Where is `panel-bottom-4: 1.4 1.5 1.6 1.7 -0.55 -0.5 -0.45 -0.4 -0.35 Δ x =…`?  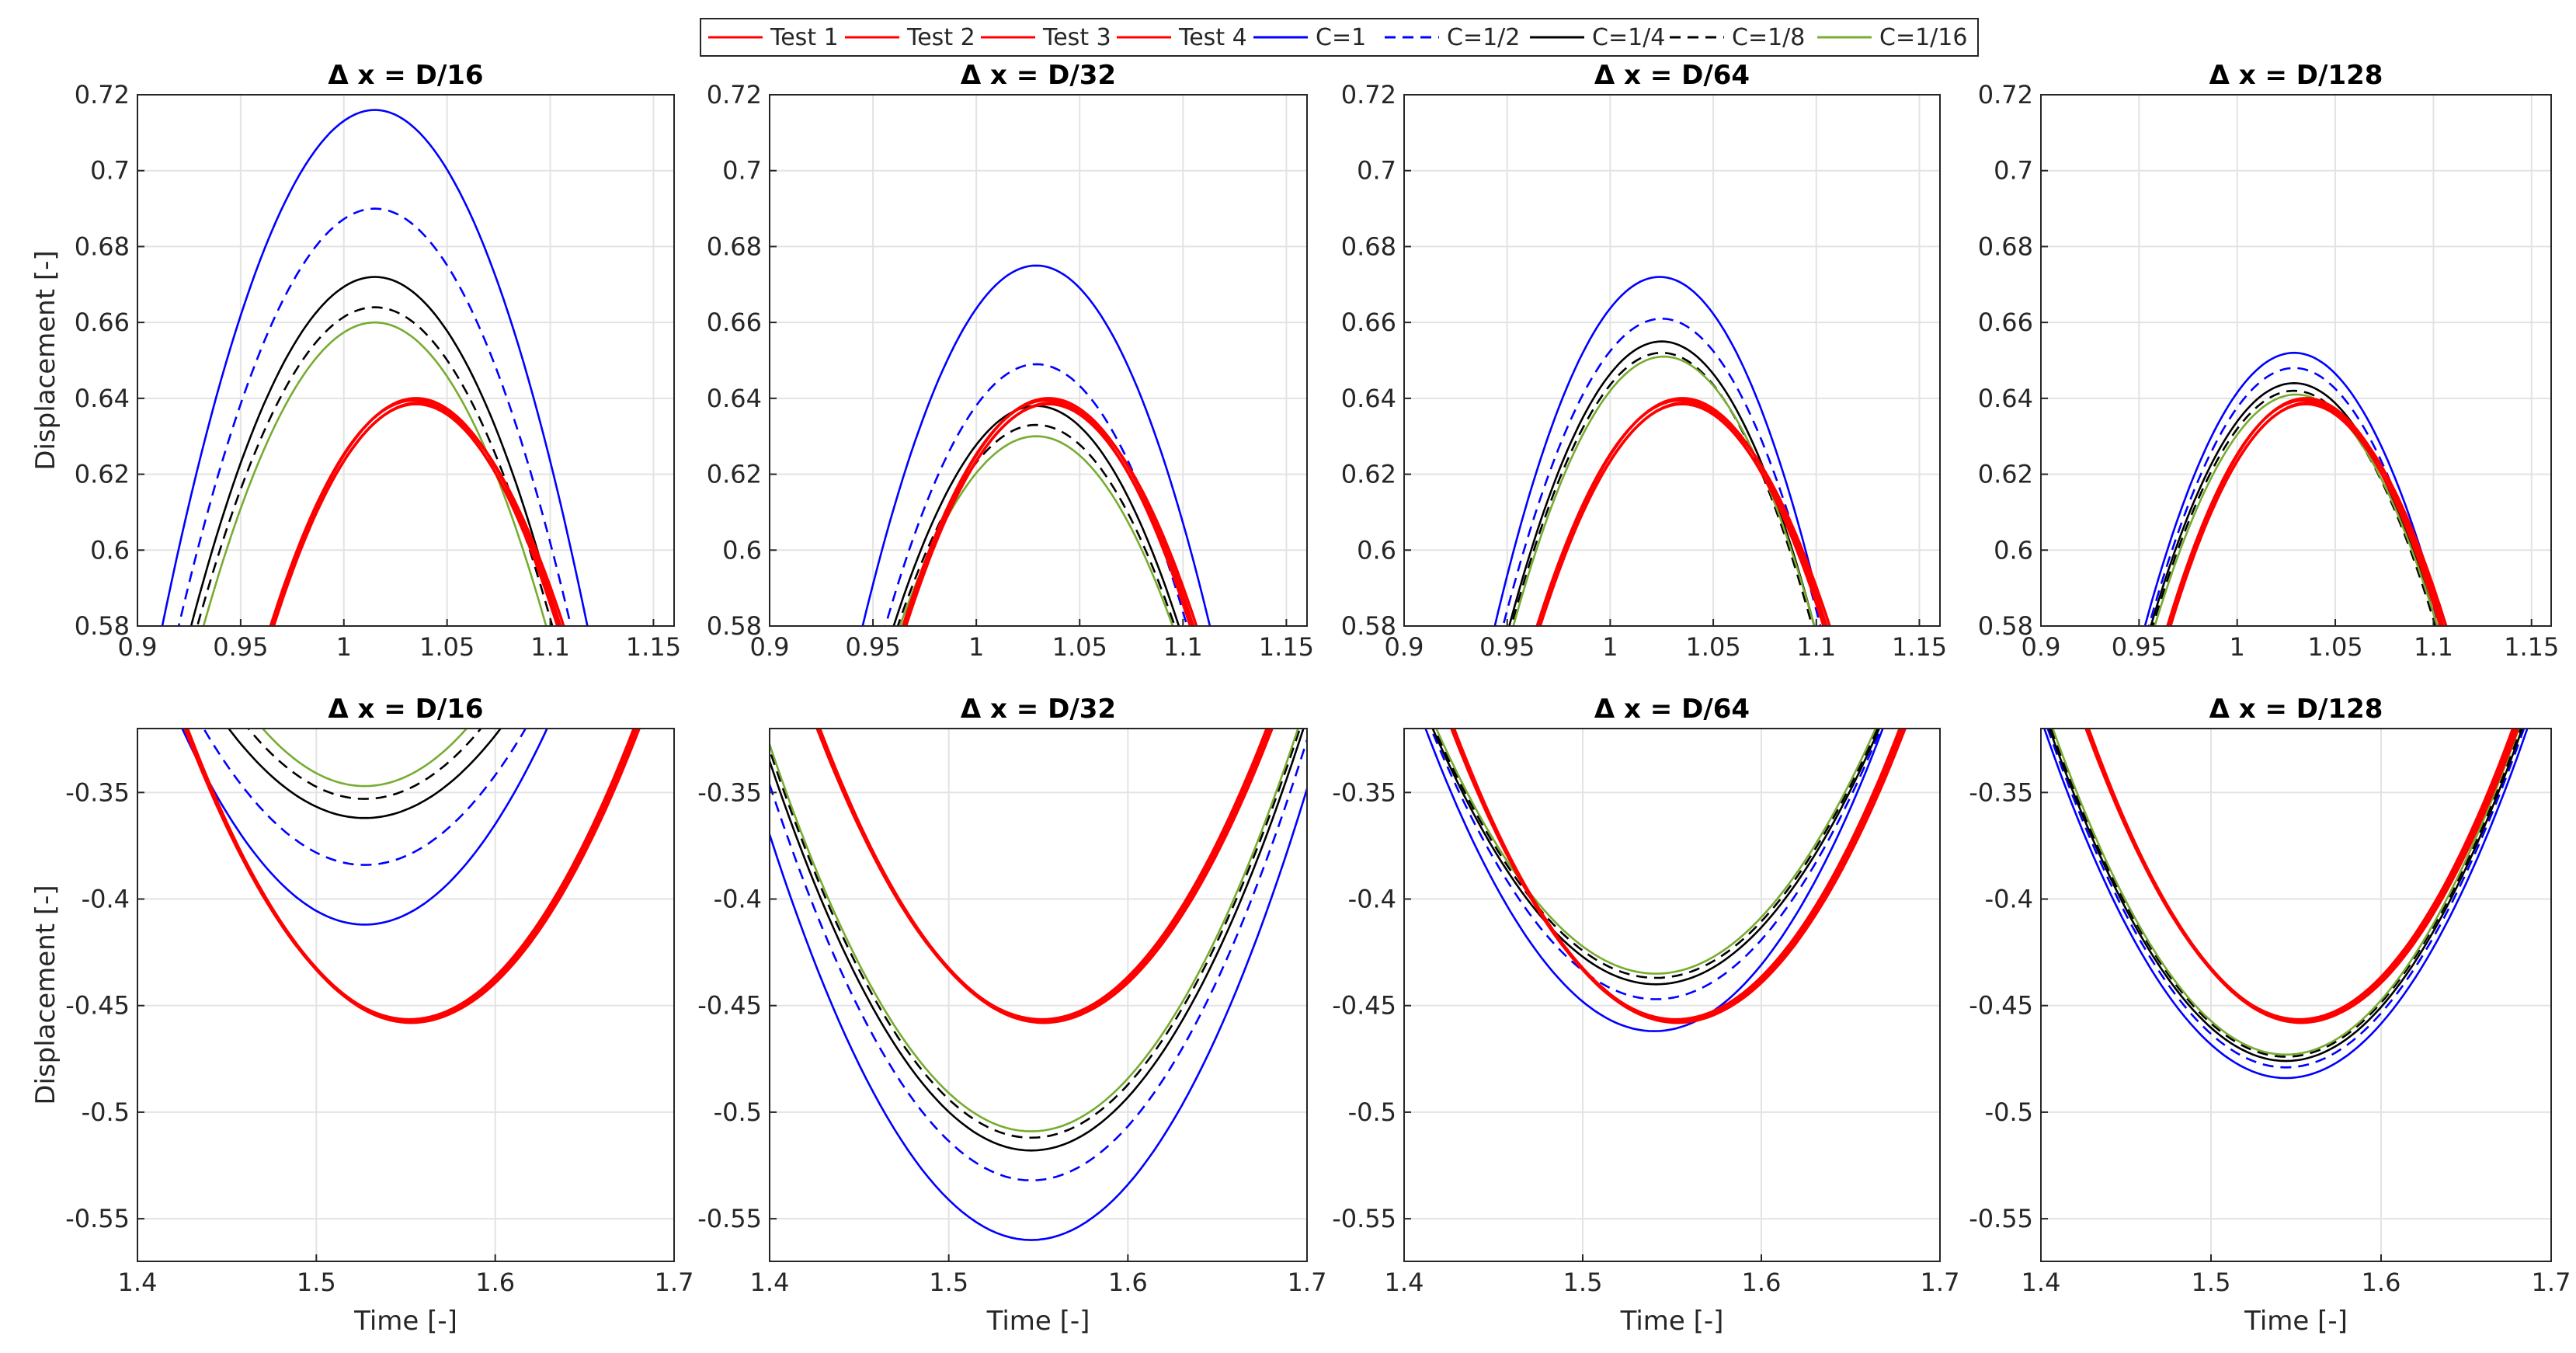
panel-bottom-4: 1.4 1.5 1.6 1.7 -0.55 -0.5 -0.45 -0.4 -0.35 Δ x =… is located at coordinates (2270, 1015).